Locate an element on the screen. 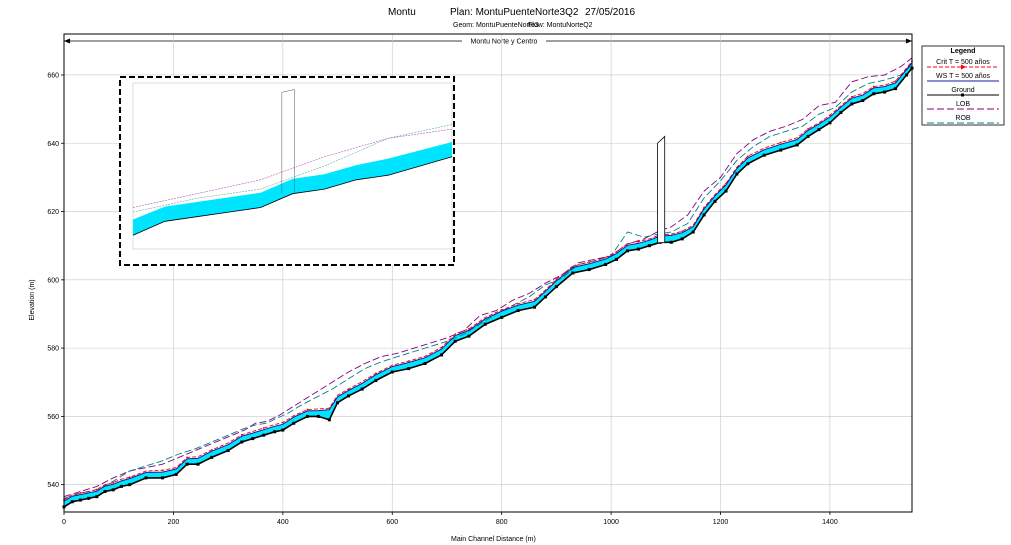 This screenshot has height=545, width=1011. chart-project: Montu is located at coordinates (402, 12).